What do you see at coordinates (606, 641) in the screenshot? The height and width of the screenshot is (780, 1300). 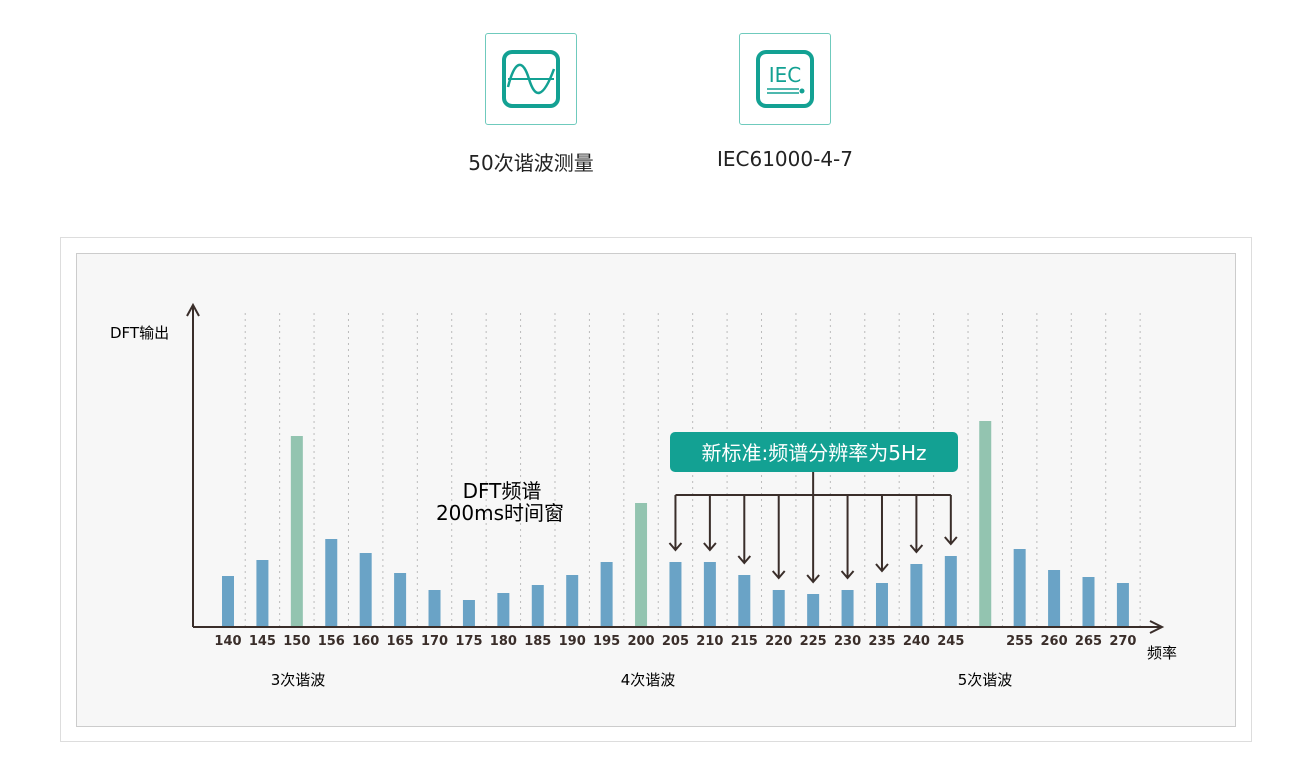 I see `x-tick-label: 195` at bounding box center [606, 641].